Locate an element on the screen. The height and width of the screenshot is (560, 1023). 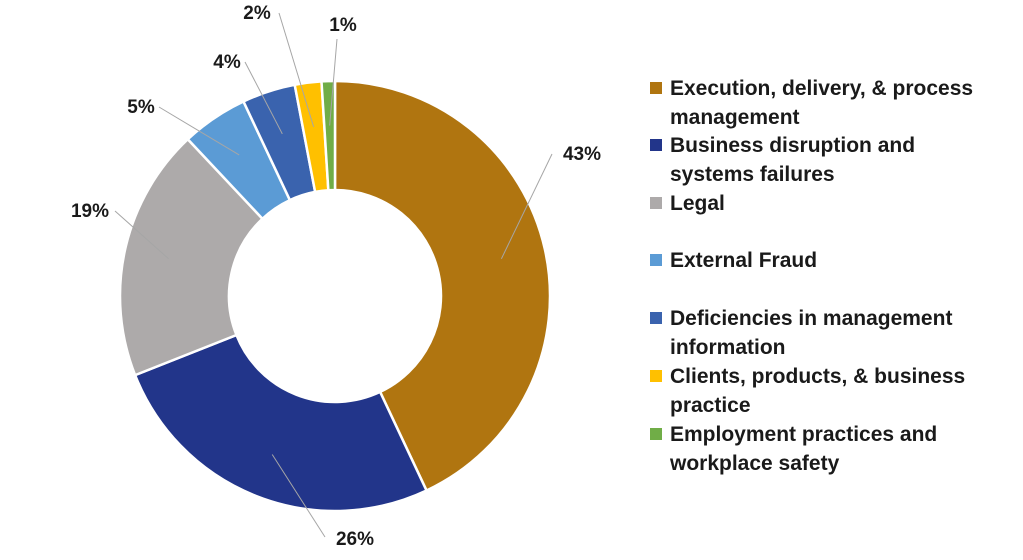
data-label-4: 5% is located at coordinates (141, 107).